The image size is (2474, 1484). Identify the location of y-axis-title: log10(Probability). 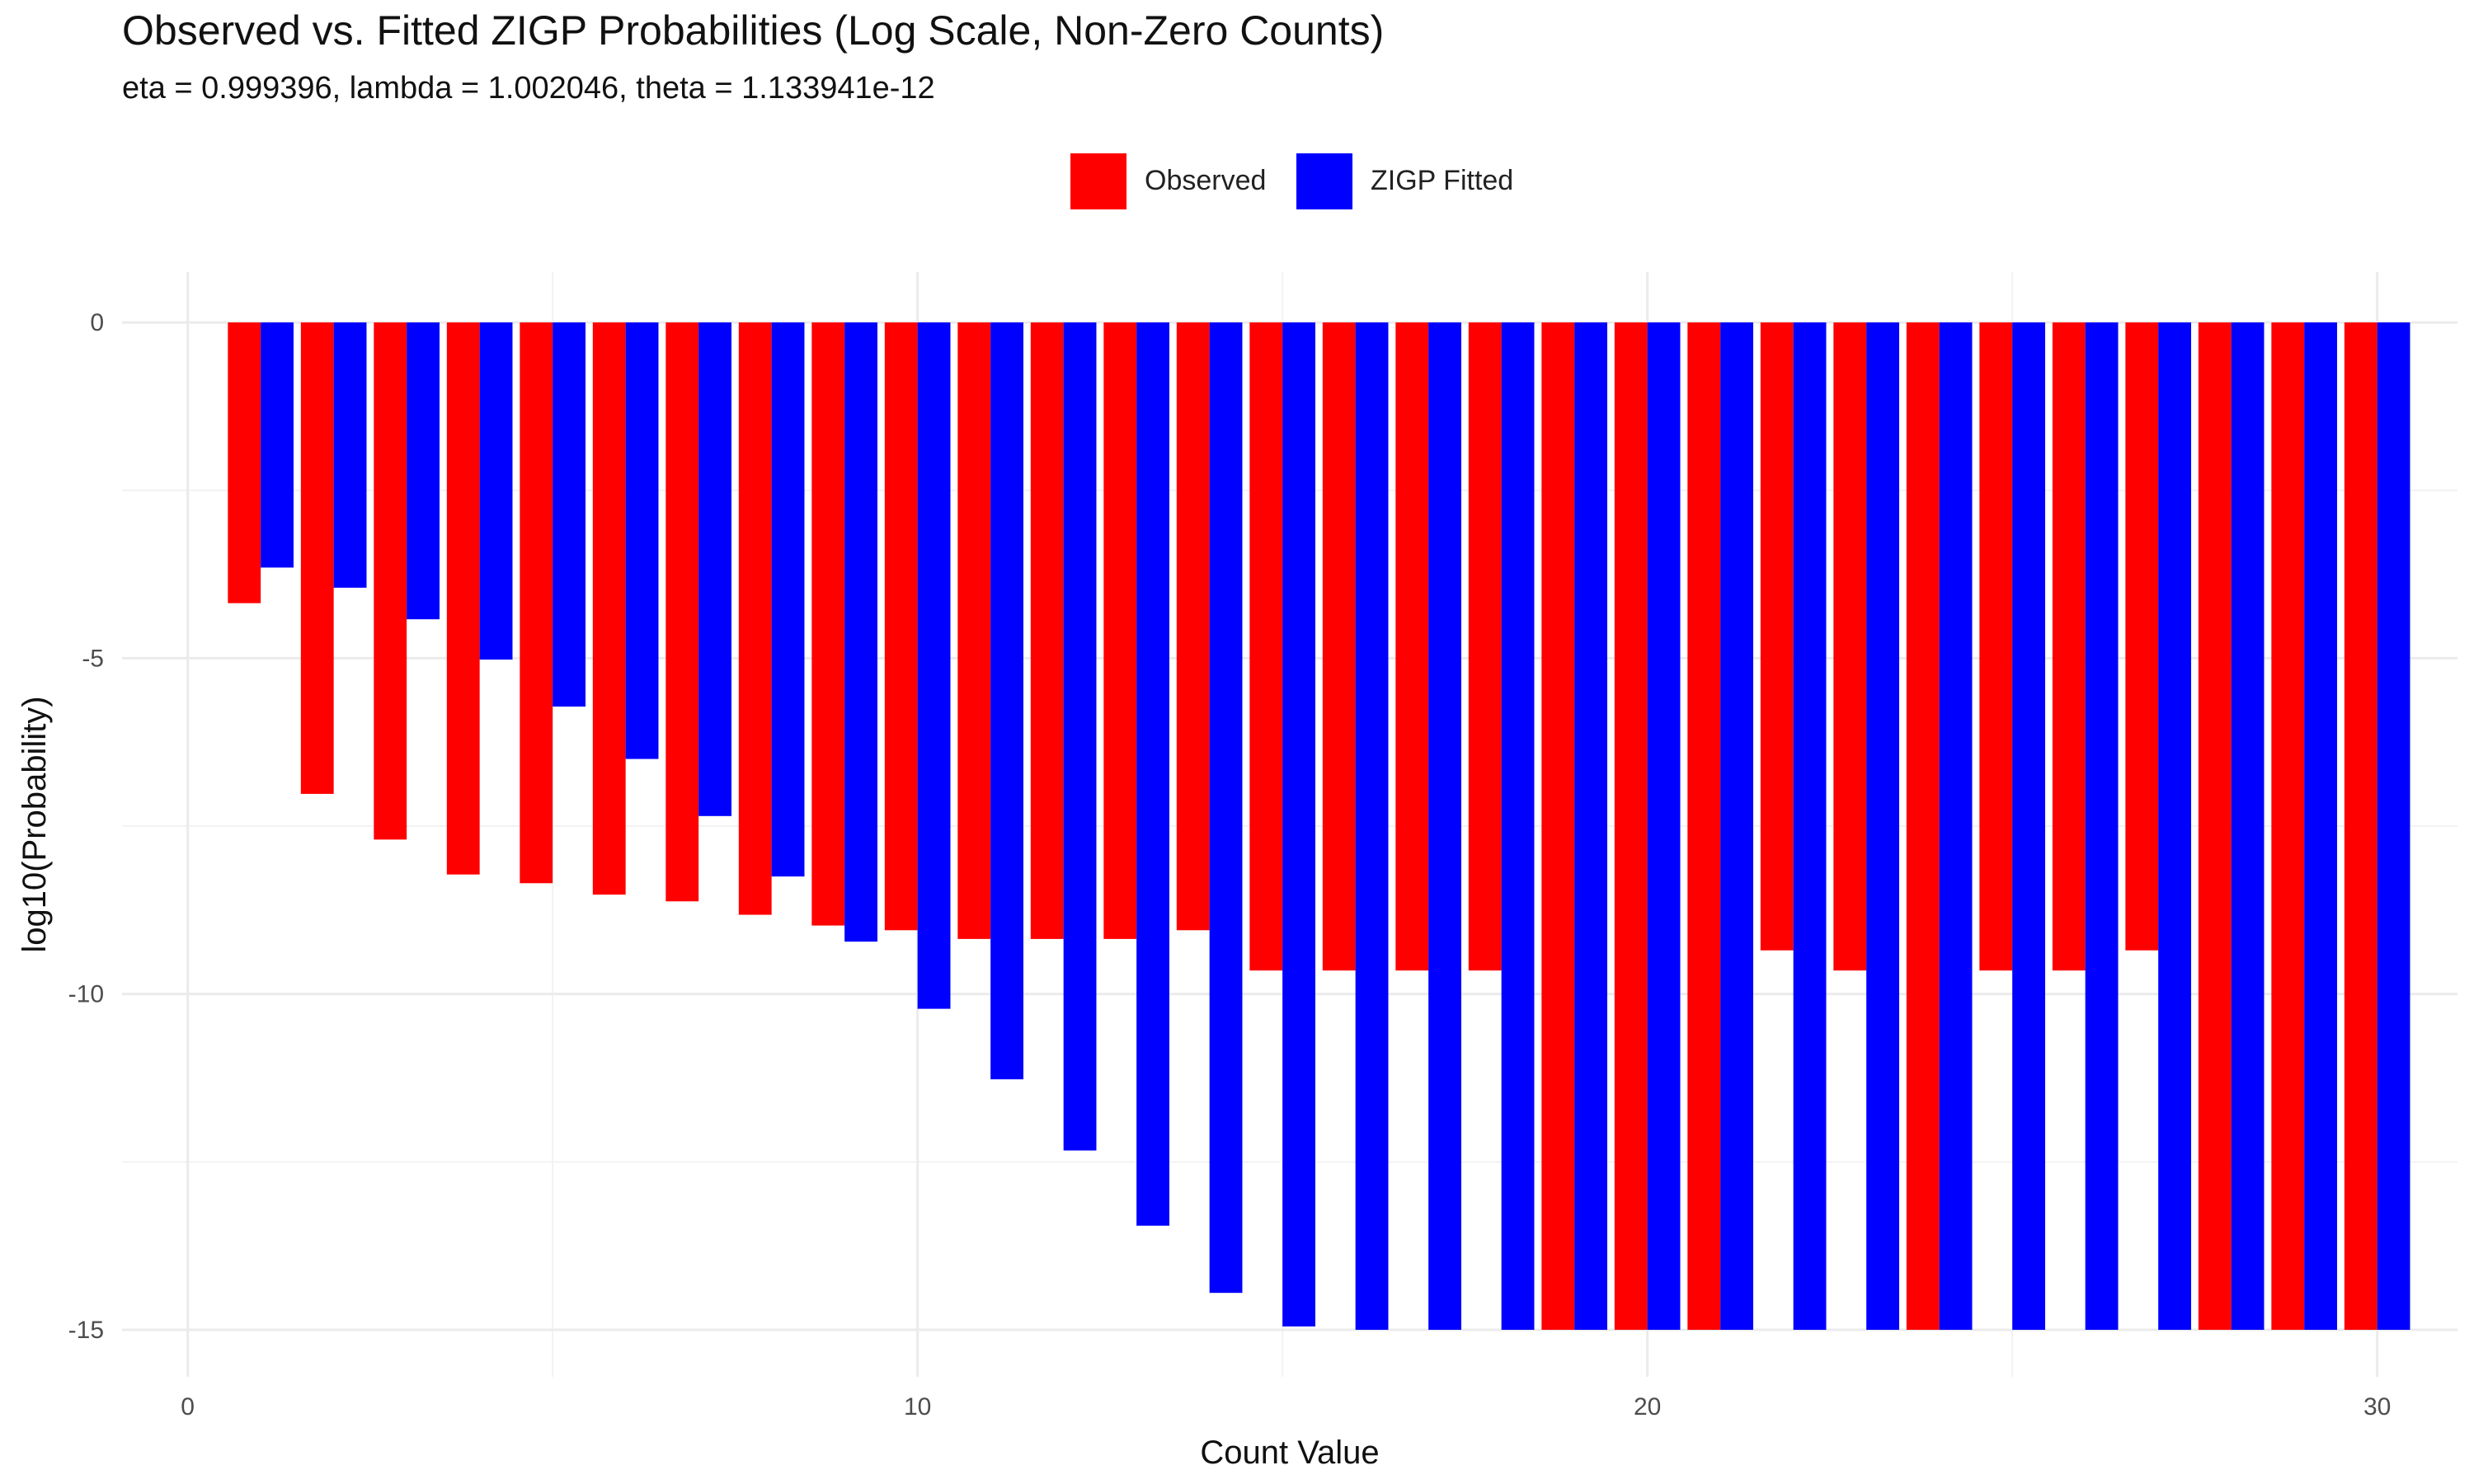
(34, 824).